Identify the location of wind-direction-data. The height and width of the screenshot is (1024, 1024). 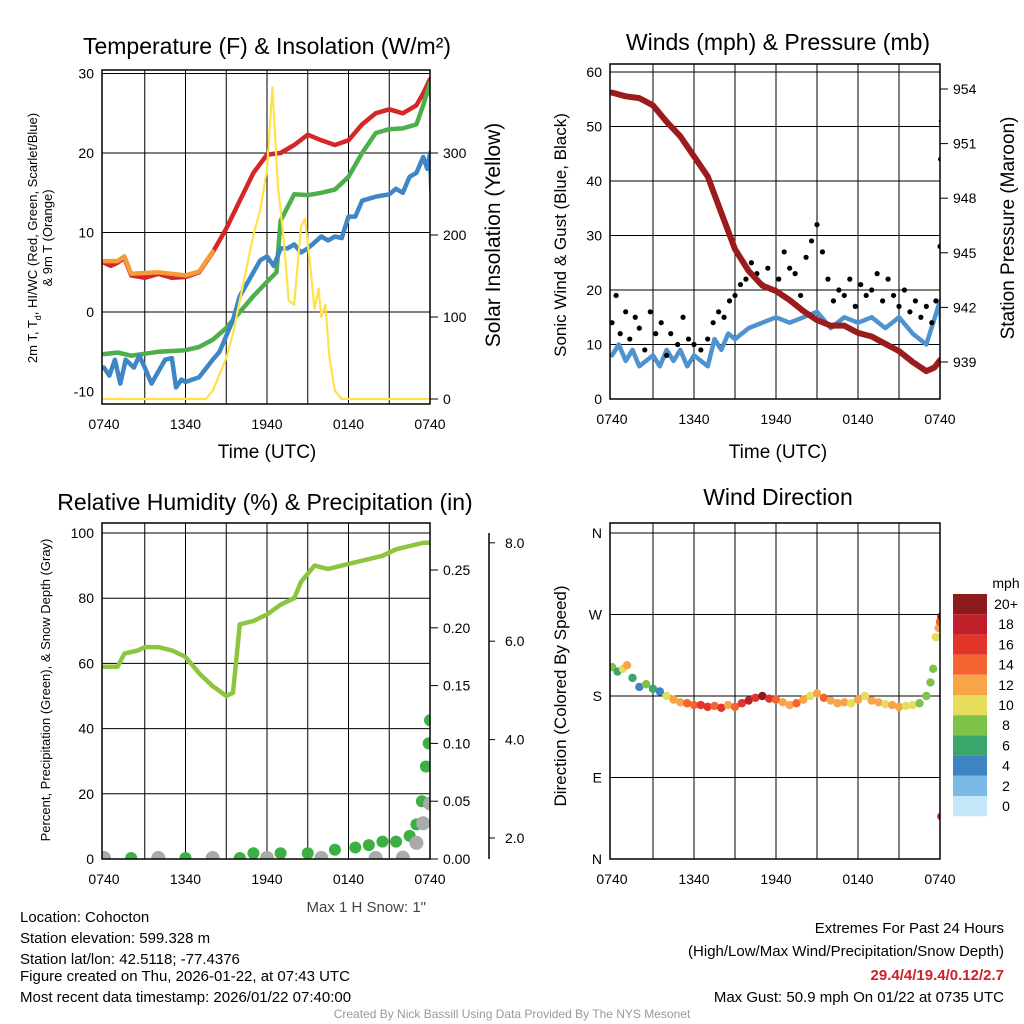
(775, 716).